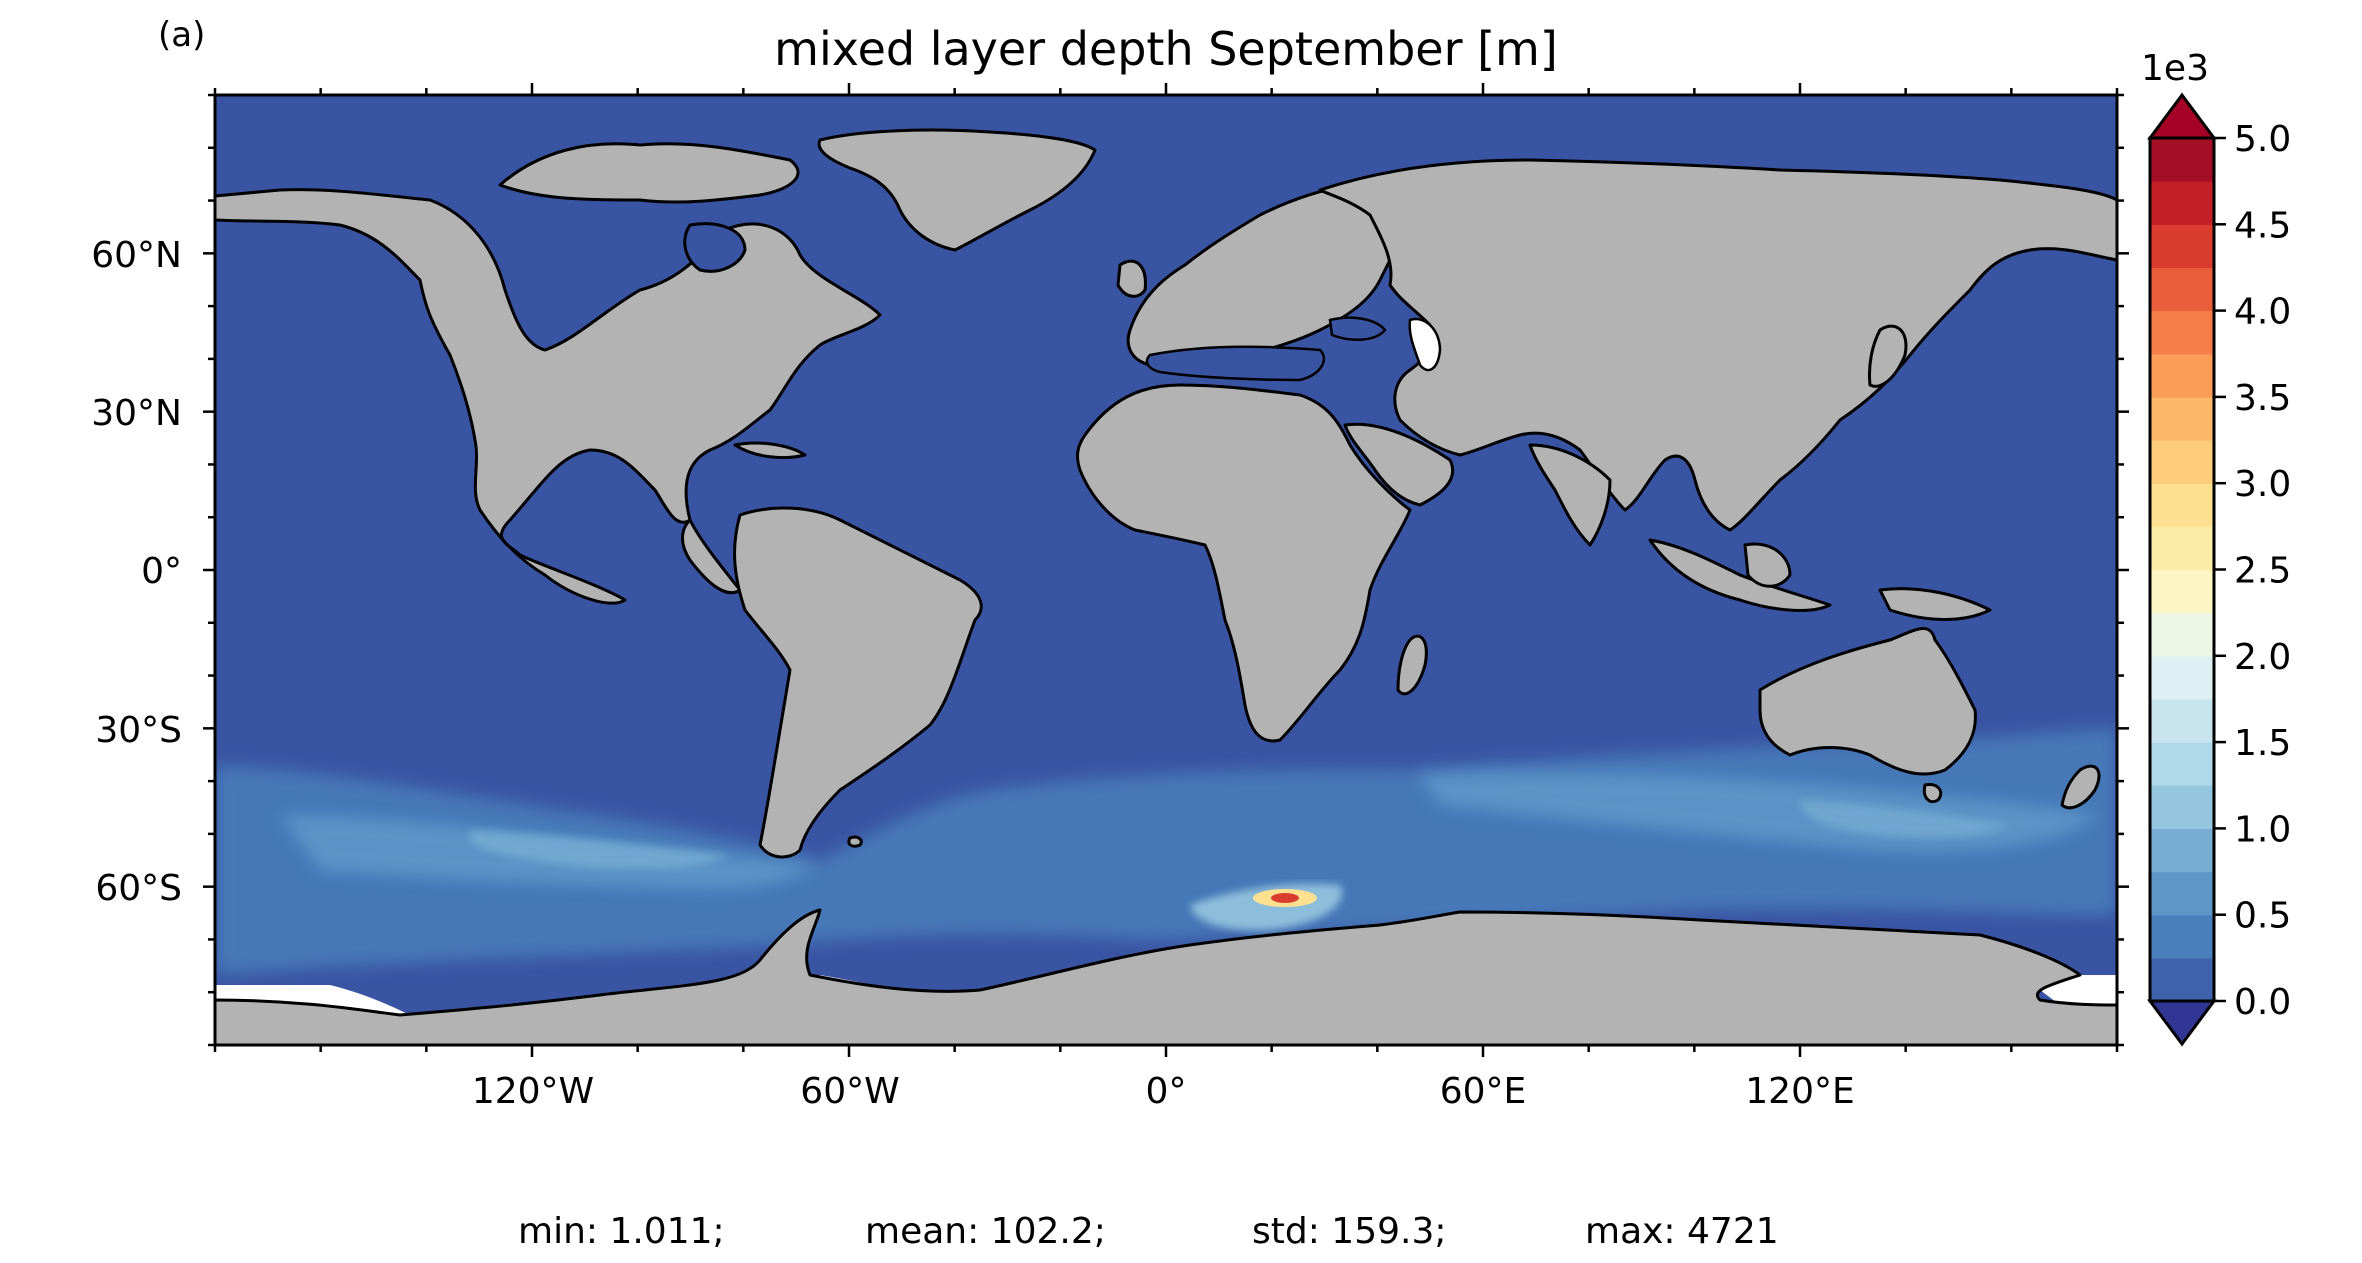  What do you see at coordinates (1235, 363) in the screenshot?
I see `mediterranean-sea` at bounding box center [1235, 363].